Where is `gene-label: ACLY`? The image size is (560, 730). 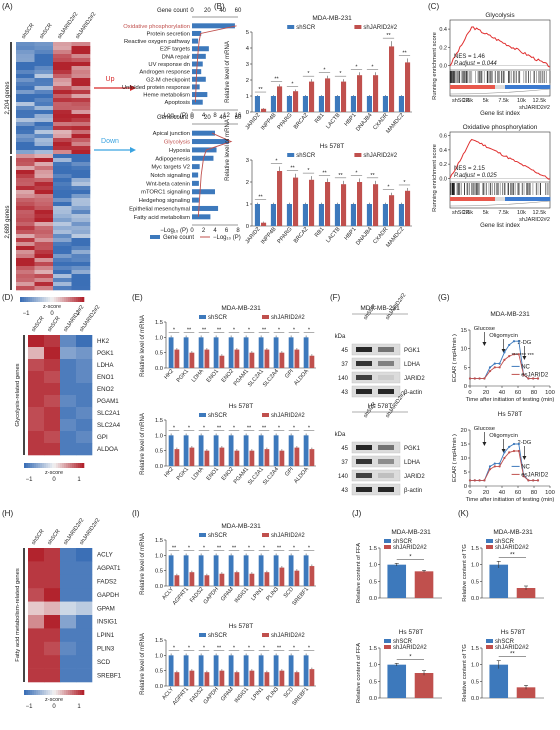 gene-label: ACLY is located at coordinates (105, 555).